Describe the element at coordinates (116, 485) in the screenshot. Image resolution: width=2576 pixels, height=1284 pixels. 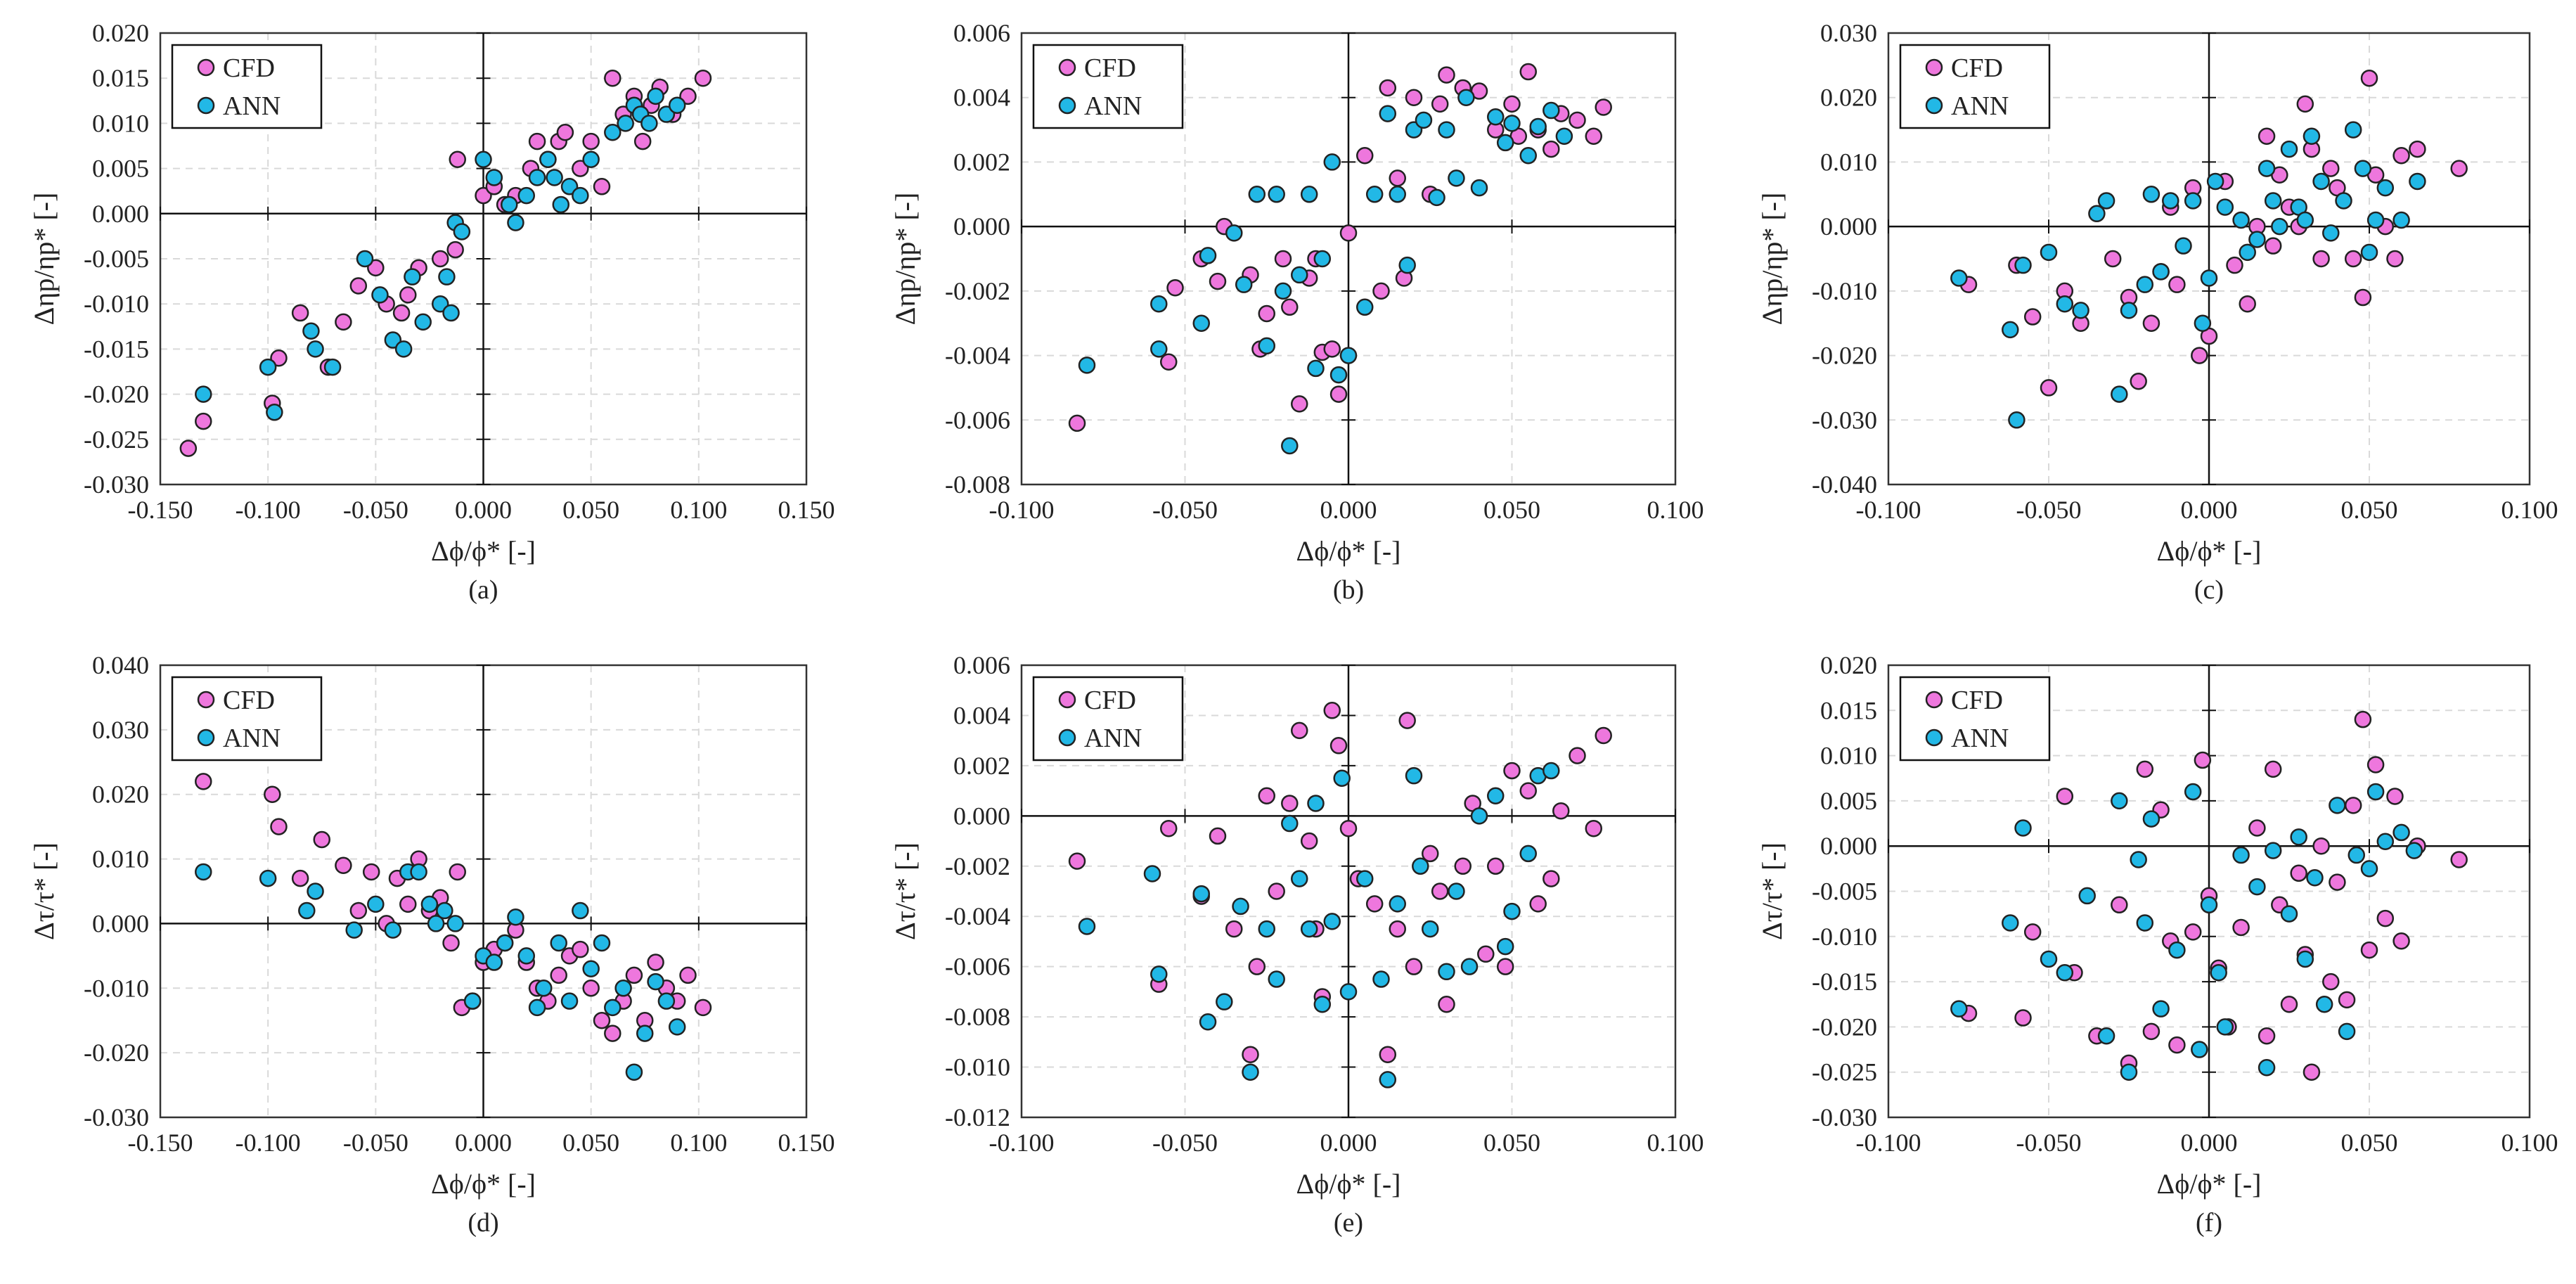
I see `chart-0-y-tick-label: -0.030` at that location.